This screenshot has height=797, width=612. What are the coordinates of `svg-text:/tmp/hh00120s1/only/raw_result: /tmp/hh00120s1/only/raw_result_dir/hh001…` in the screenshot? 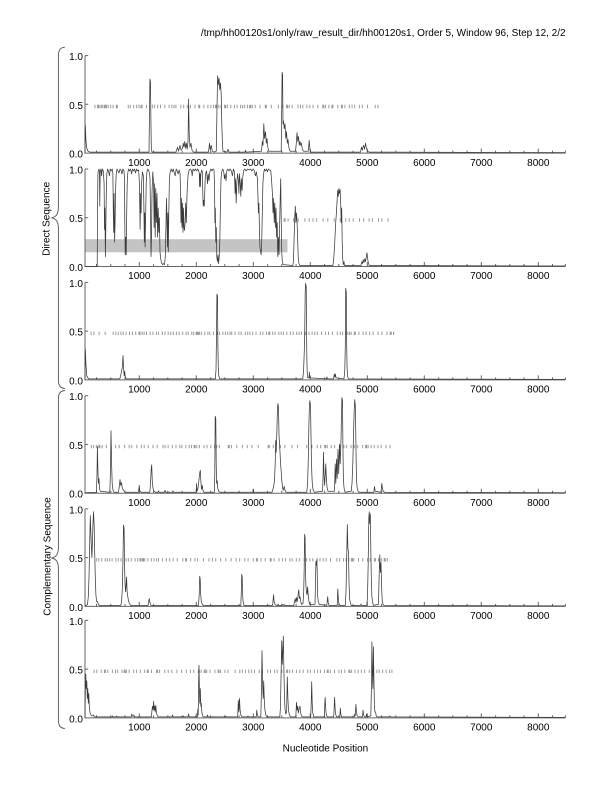 It's located at (383, 33).